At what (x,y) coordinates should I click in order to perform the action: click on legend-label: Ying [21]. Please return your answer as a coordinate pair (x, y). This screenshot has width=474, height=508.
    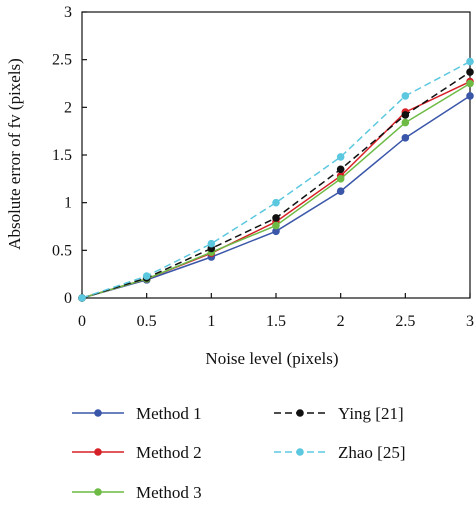
    Looking at the image, I should click on (371, 413).